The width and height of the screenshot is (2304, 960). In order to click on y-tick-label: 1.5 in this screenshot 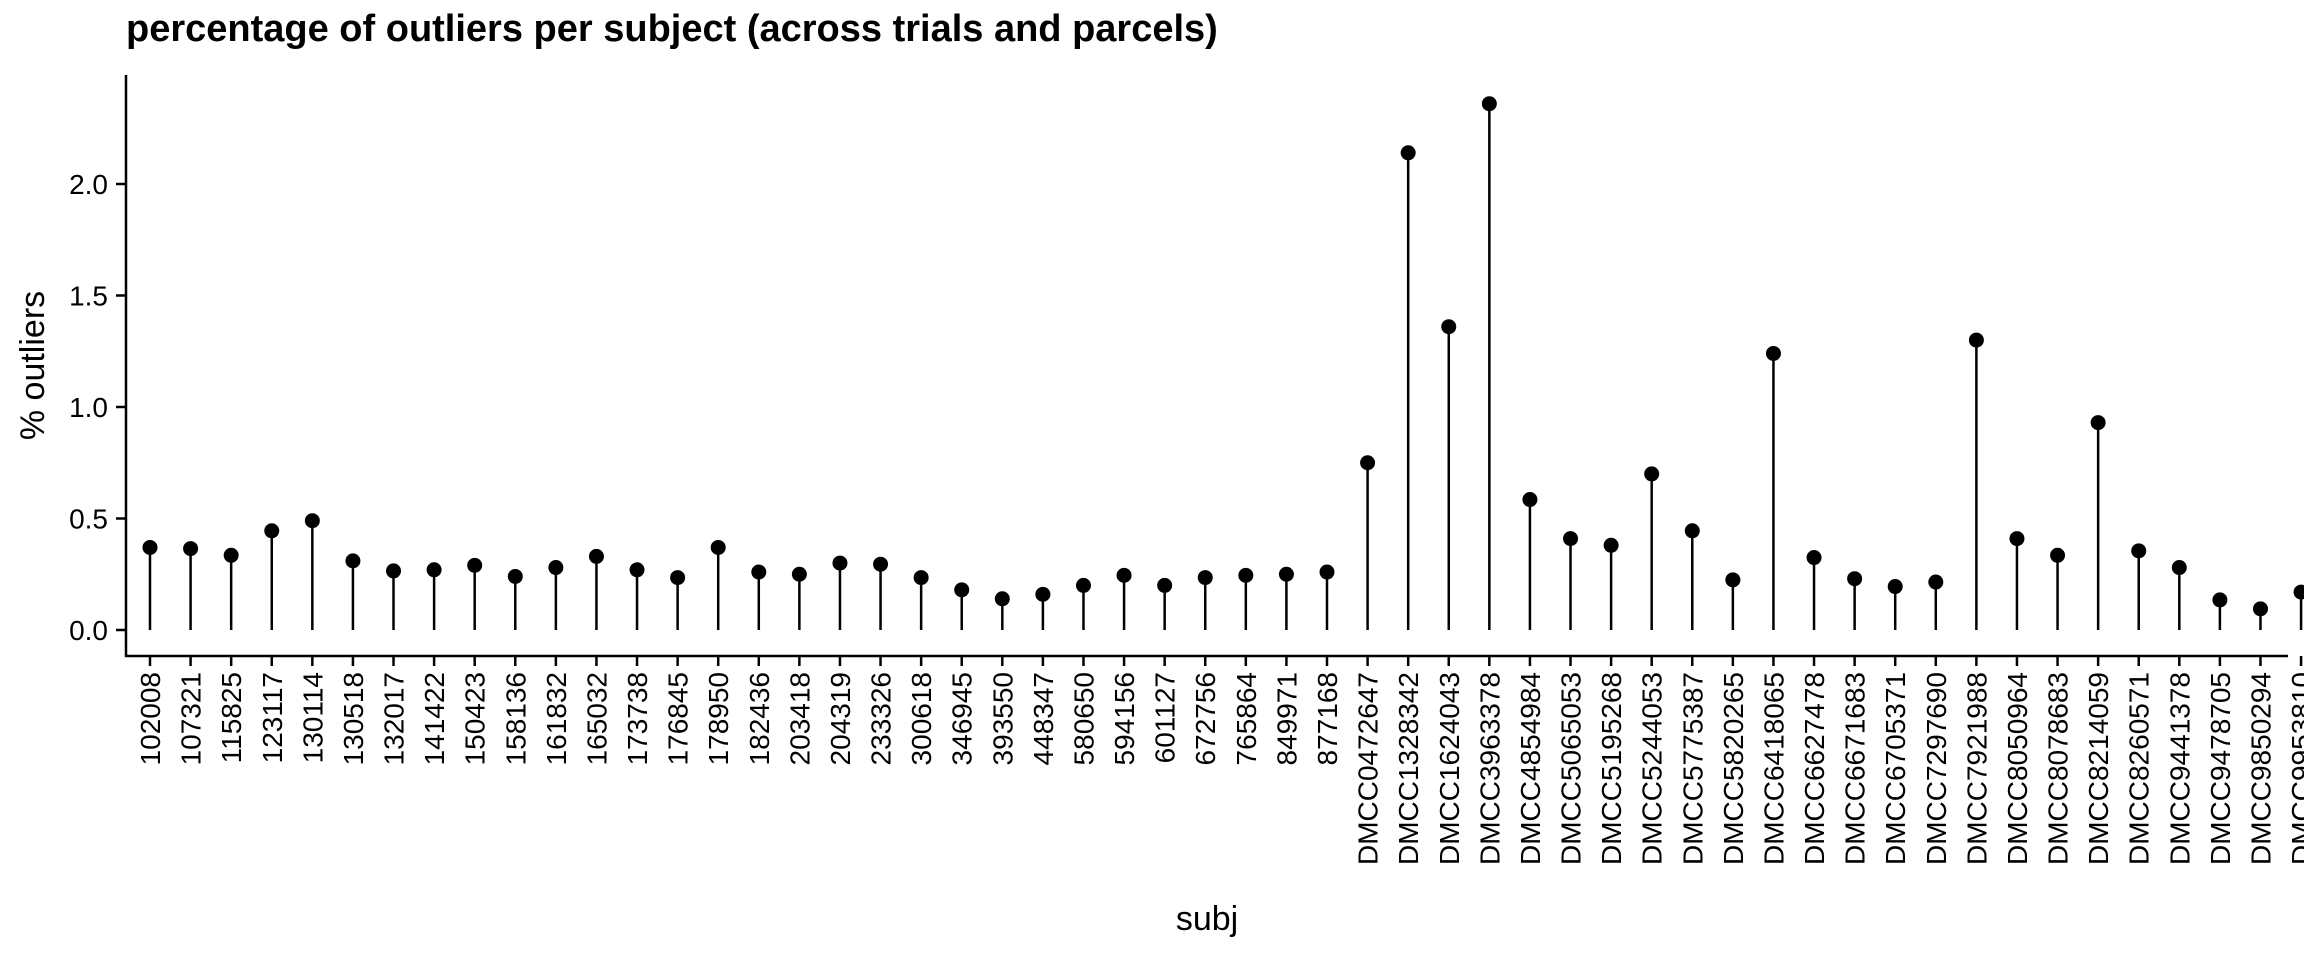, I will do `click(88, 296)`.